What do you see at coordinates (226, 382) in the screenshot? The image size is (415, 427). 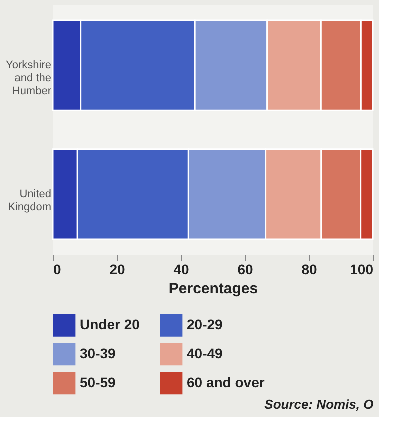 I see `legend-label: 60 and over` at bounding box center [226, 382].